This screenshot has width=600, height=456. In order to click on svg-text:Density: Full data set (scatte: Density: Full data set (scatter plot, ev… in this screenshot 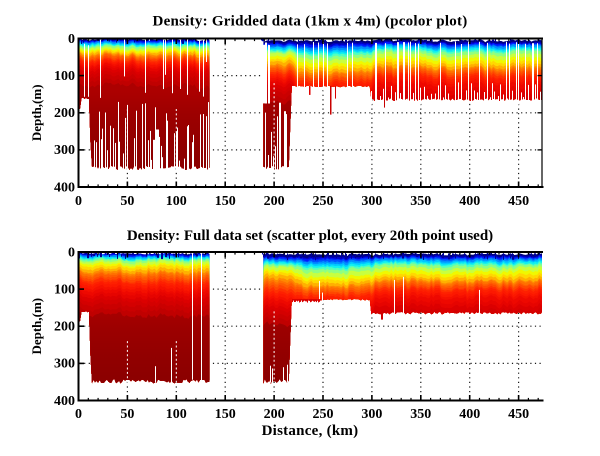, I will do `click(310, 236)`.